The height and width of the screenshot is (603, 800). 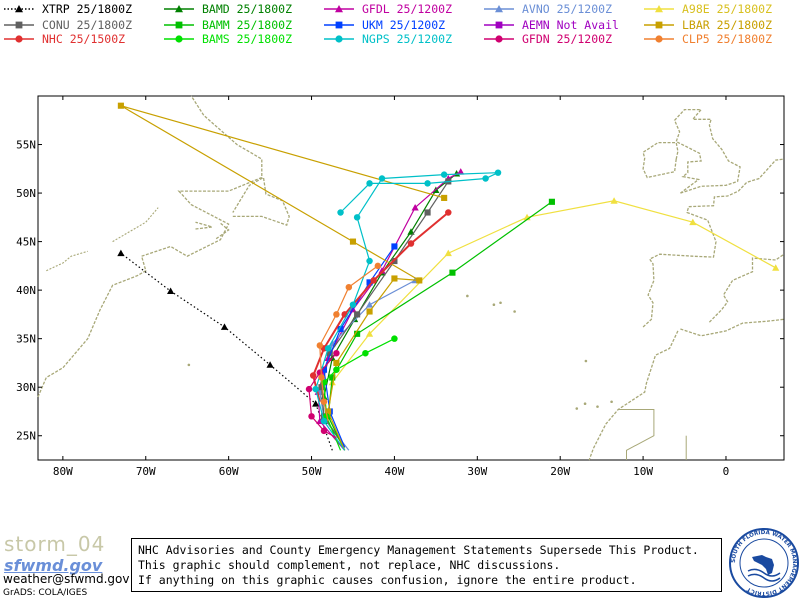 I want to click on legend-label: BAMS 25/1800Z, so click(x=247, y=39).